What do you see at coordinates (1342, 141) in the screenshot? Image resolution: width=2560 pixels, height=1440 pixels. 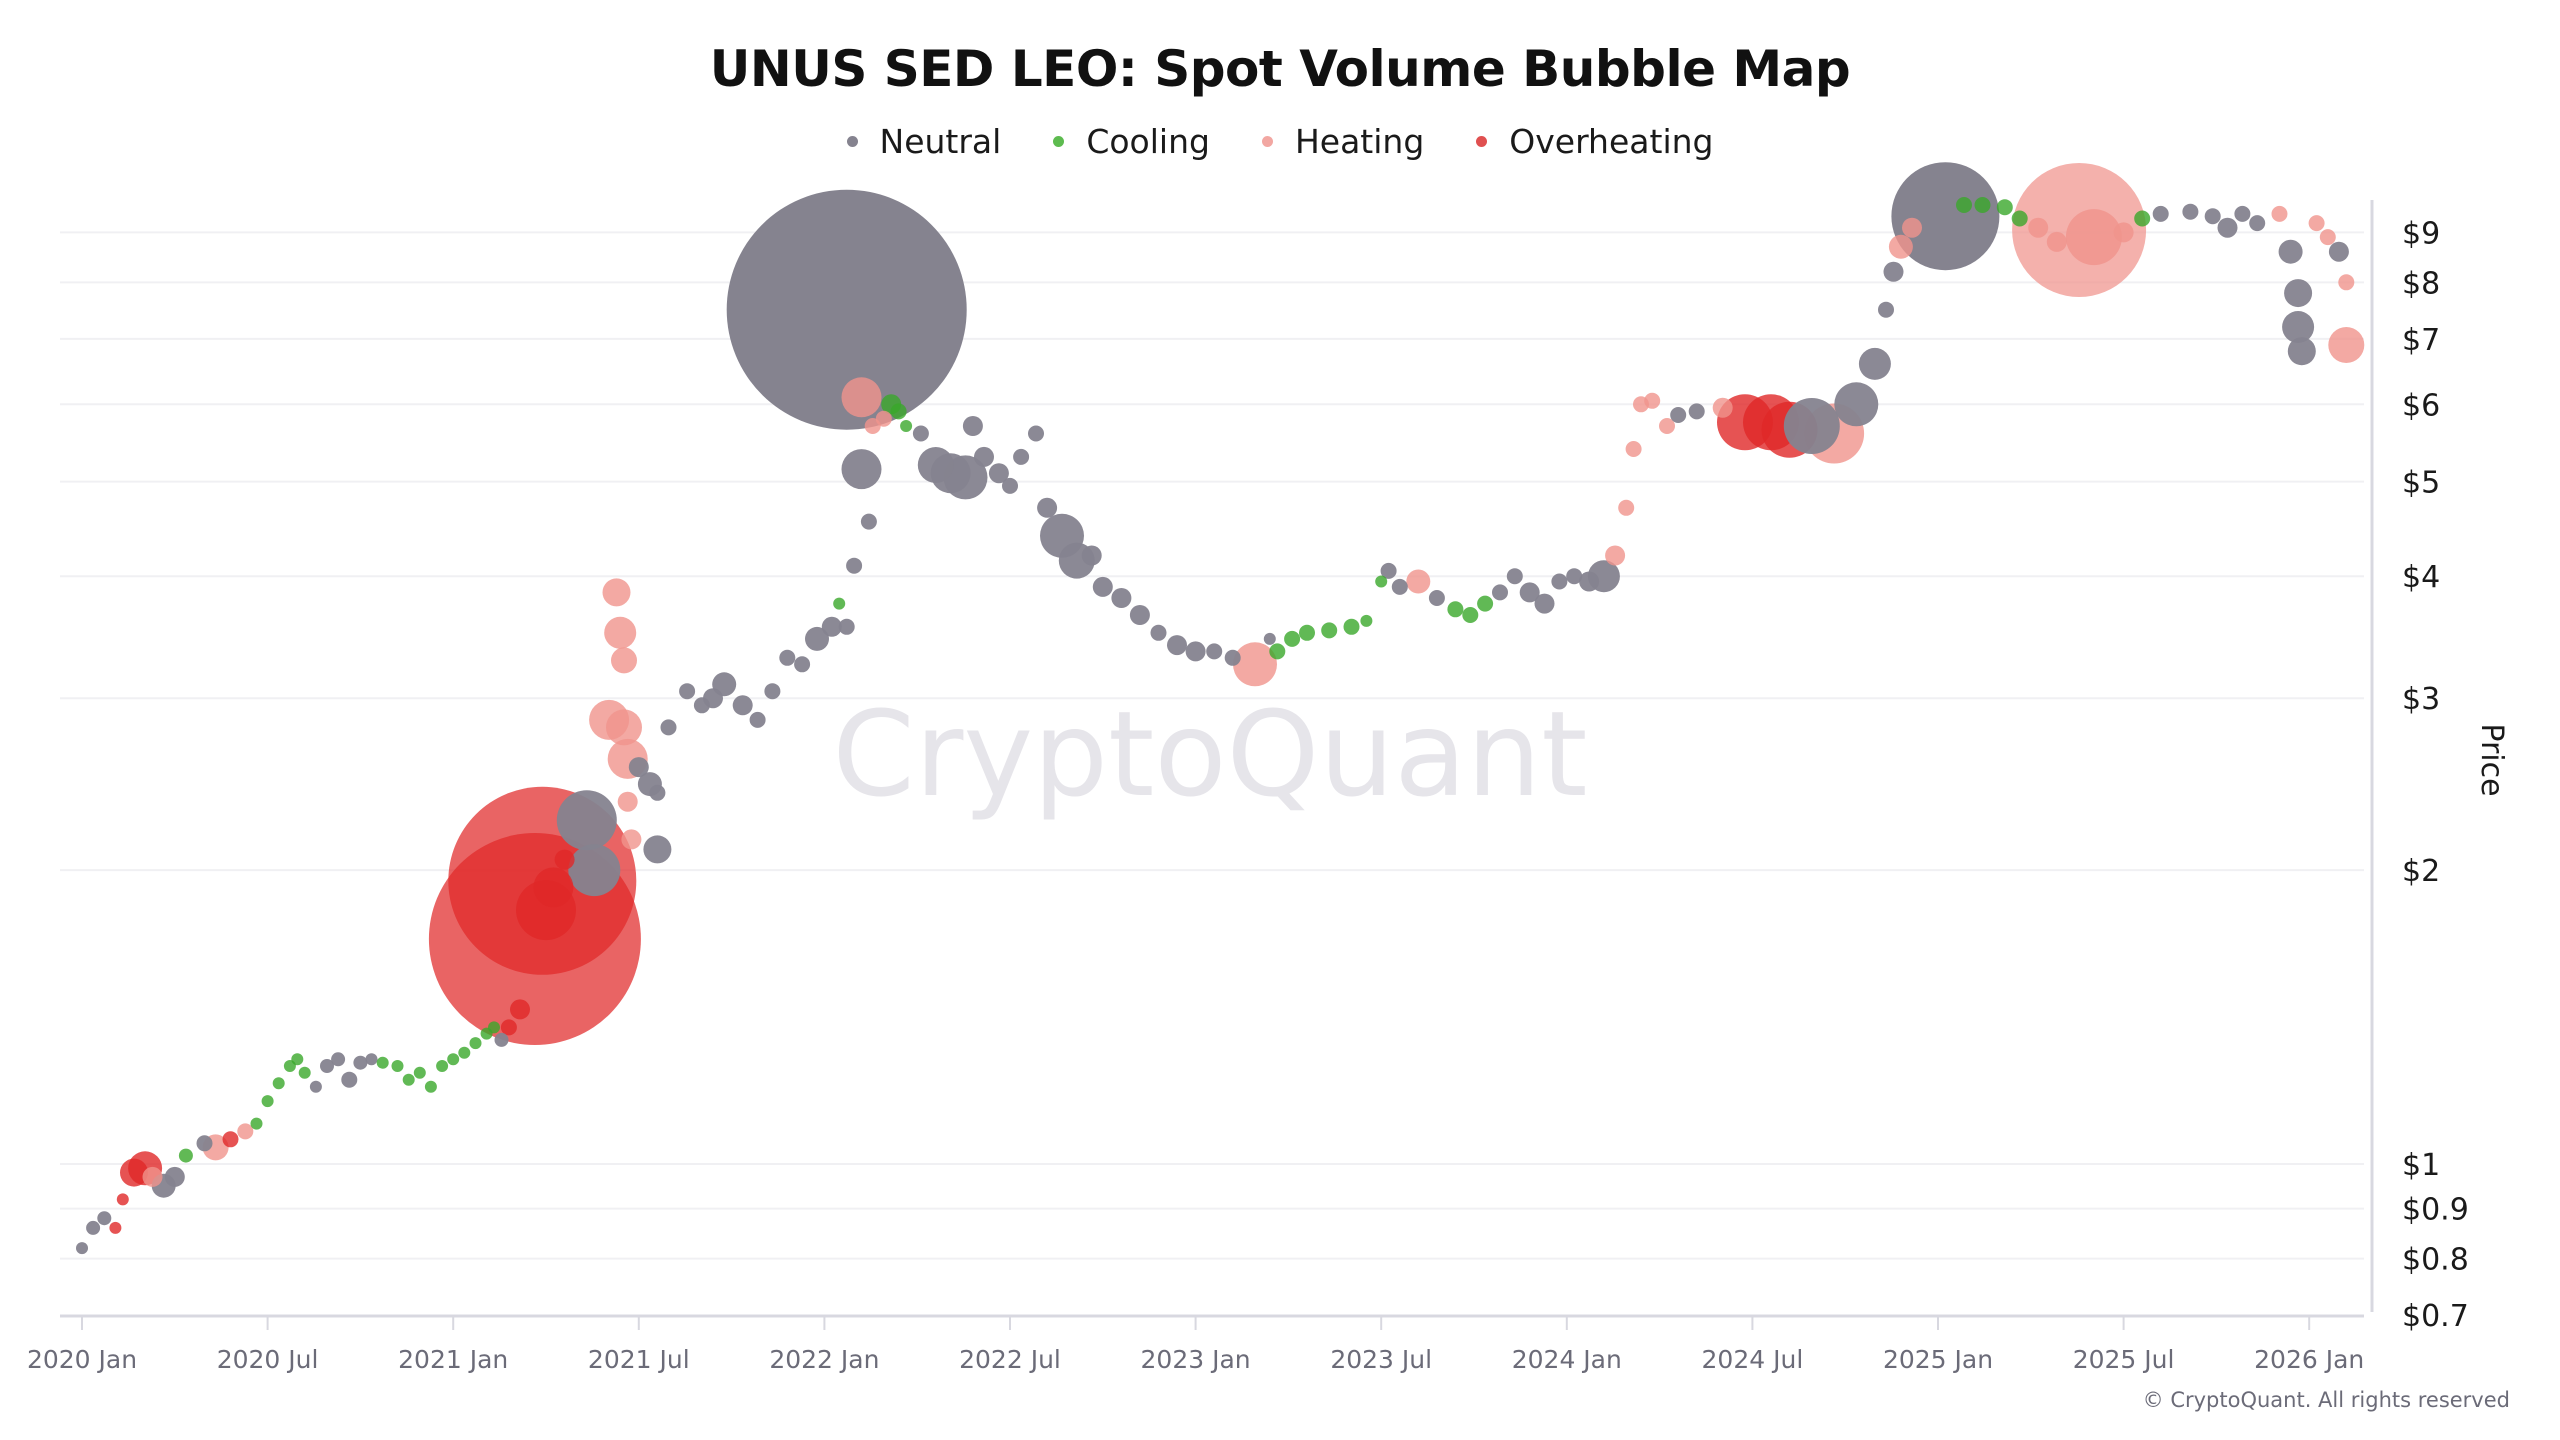 I see `legend-item-heating: Heating` at bounding box center [1342, 141].